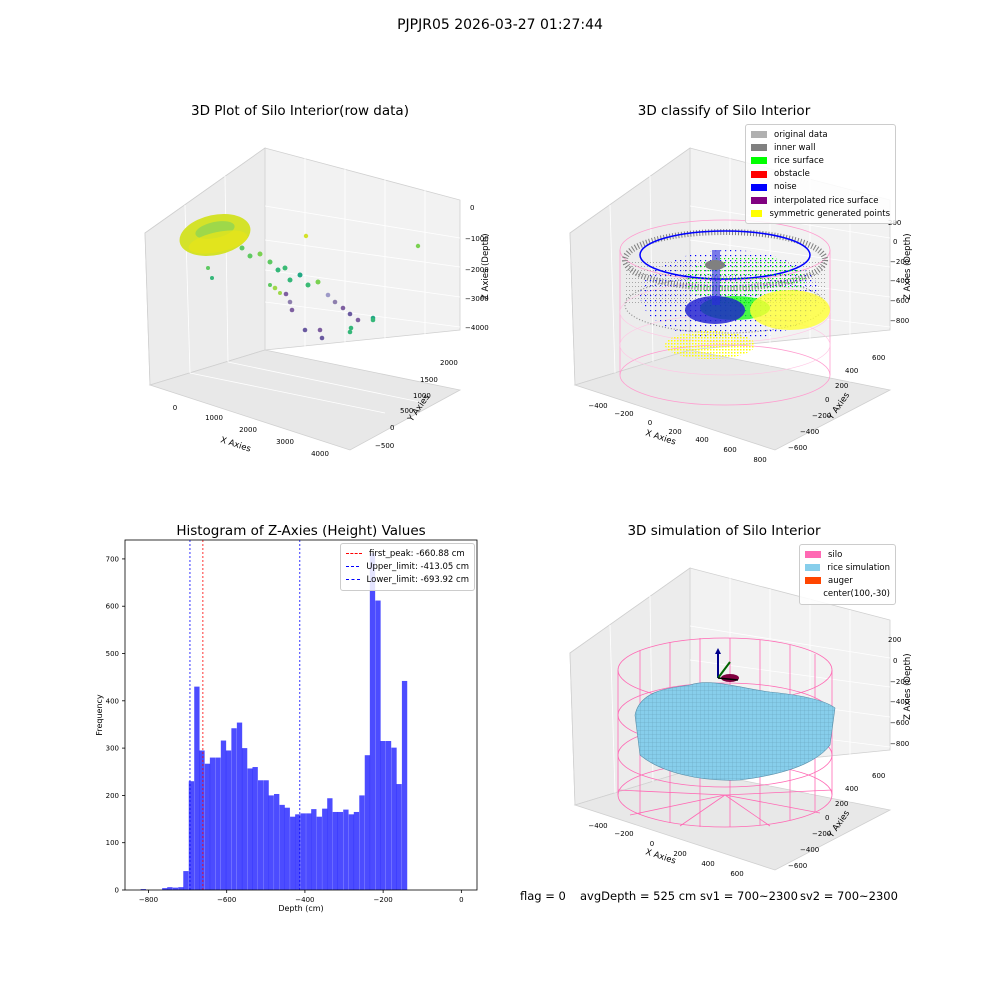 The height and width of the screenshot is (1000, 1000). Describe the element at coordinates (847, 594) in the screenshot. I see `legend-center: center(100,-30)` at that location.